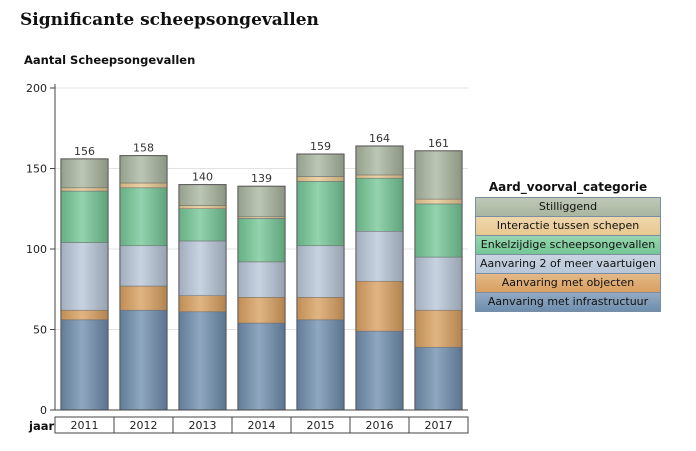 This screenshot has height=451, width=696. Describe the element at coordinates (85, 425) in the screenshot. I see `x-tick-label: 2011` at that location.